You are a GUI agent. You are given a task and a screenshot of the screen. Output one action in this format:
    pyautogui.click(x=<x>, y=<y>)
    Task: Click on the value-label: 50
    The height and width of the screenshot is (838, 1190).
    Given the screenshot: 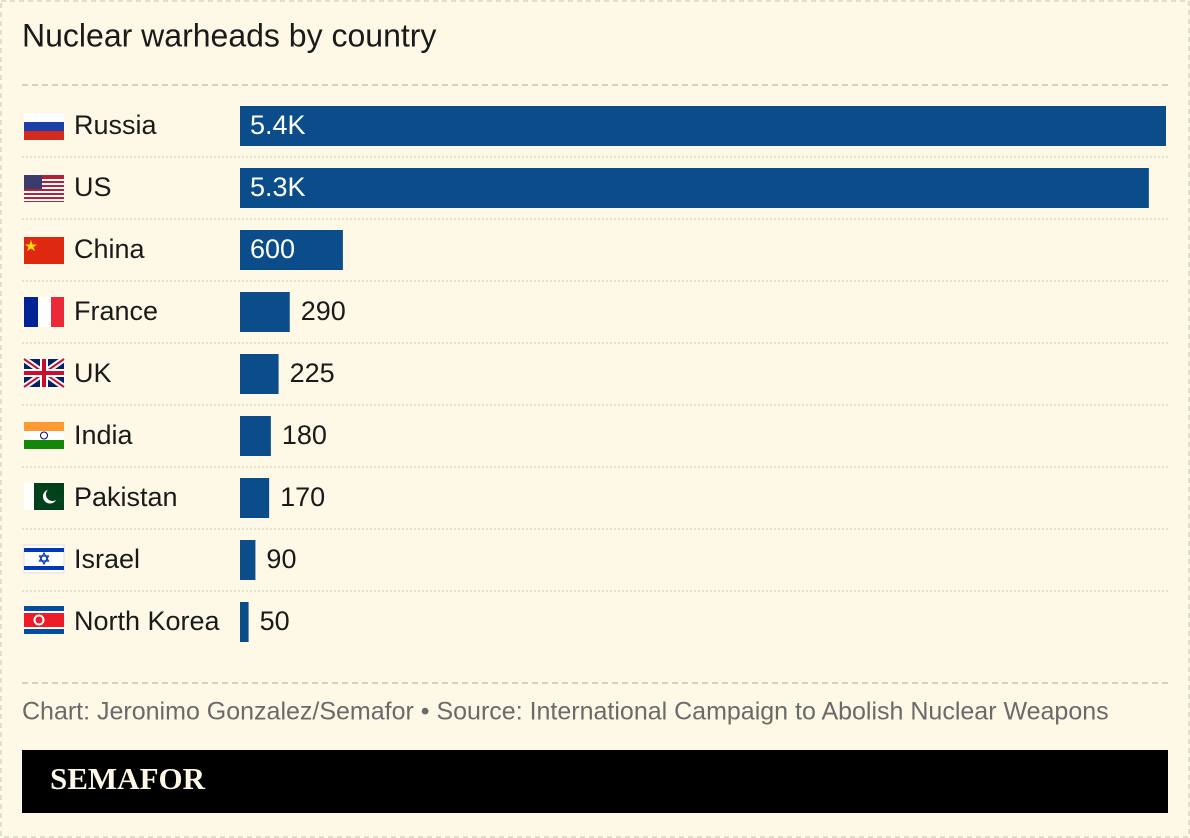 What is the action you would take?
    pyautogui.click(x=275, y=621)
    